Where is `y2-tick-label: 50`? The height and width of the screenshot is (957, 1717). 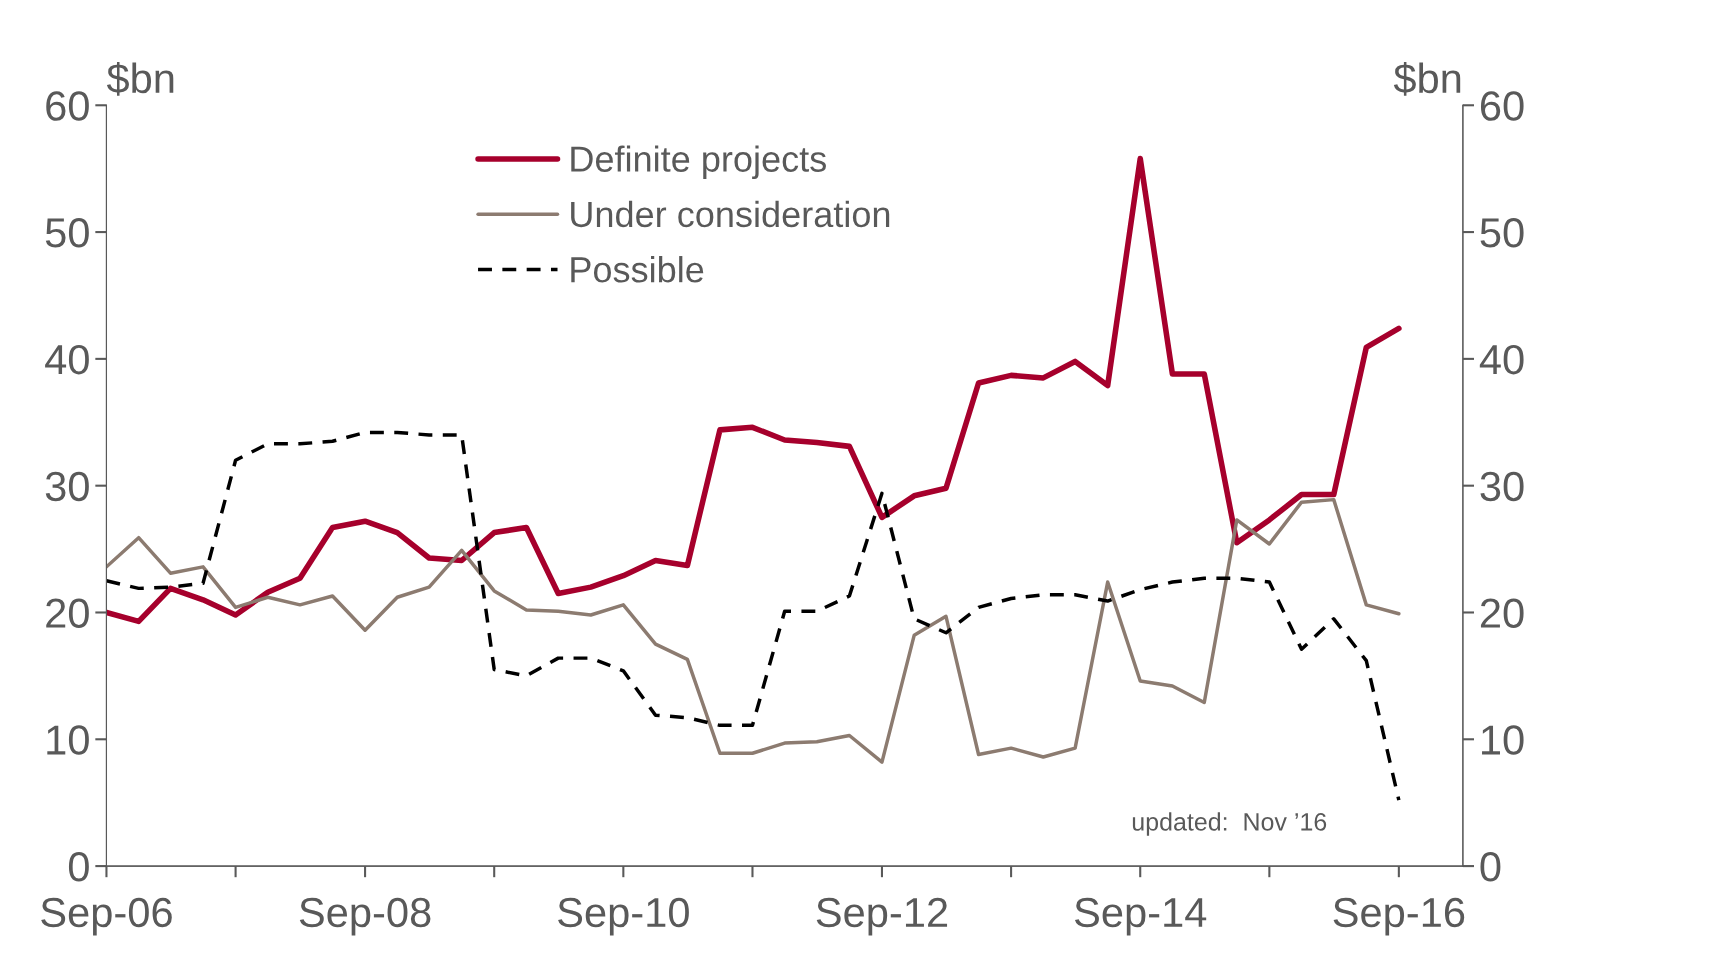
y2-tick-label: 50 is located at coordinates (1502, 233).